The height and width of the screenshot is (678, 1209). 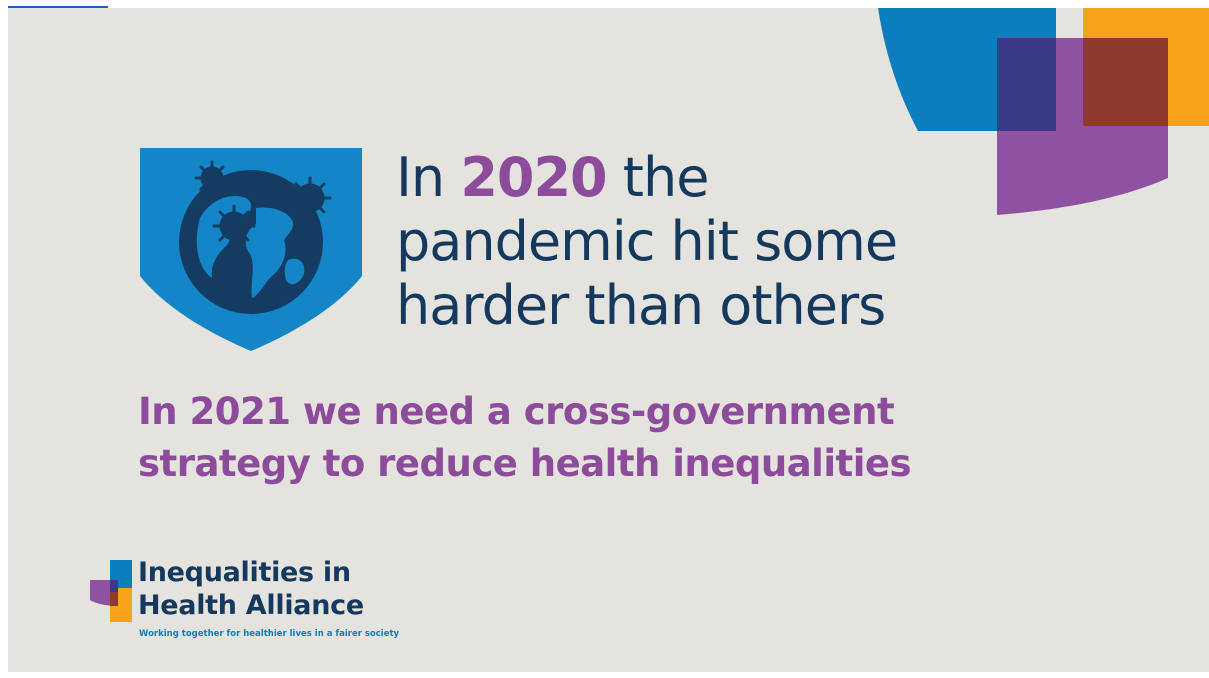 What do you see at coordinates (604, 4) in the screenshot?
I see `top-strip` at bounding box center [604, 4].